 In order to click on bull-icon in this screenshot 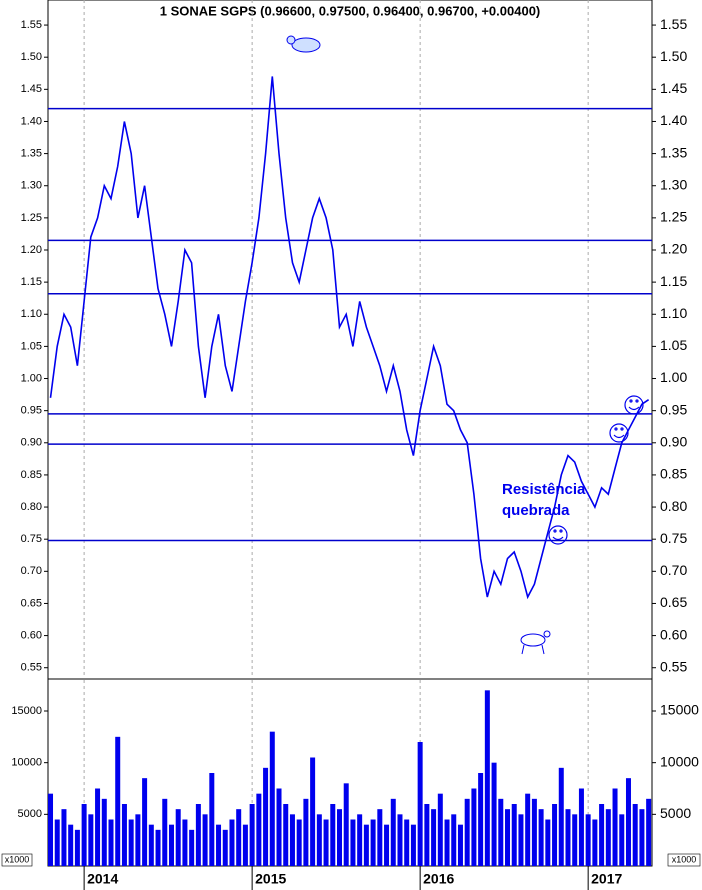, I will do `click(535, 642)`.